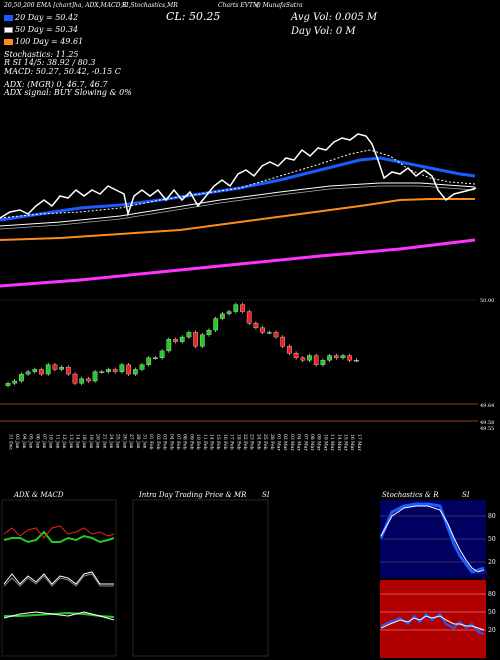  What do you see at coordinates (84, 441) in the screenshot?
I see `date-label: 18 Jan` at bounding box center [84, 441].